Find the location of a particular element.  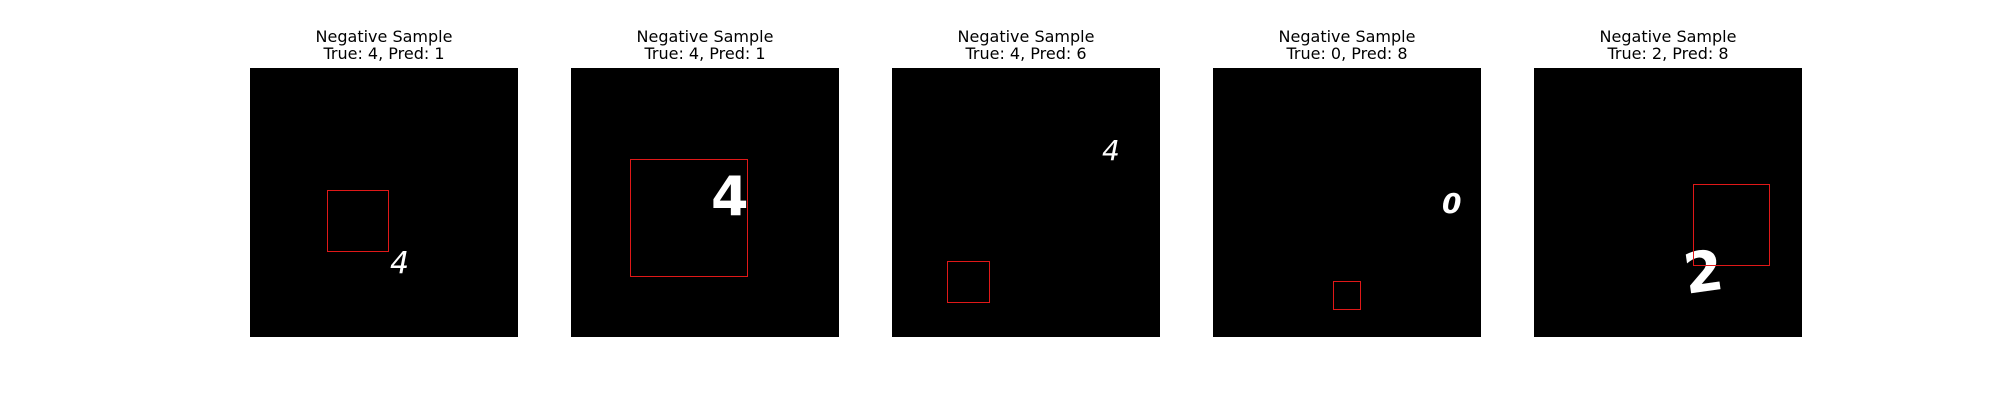

panel-3: Negative Sample True: 4, Pred: 6 4 is located at coordinates (1026, 200).